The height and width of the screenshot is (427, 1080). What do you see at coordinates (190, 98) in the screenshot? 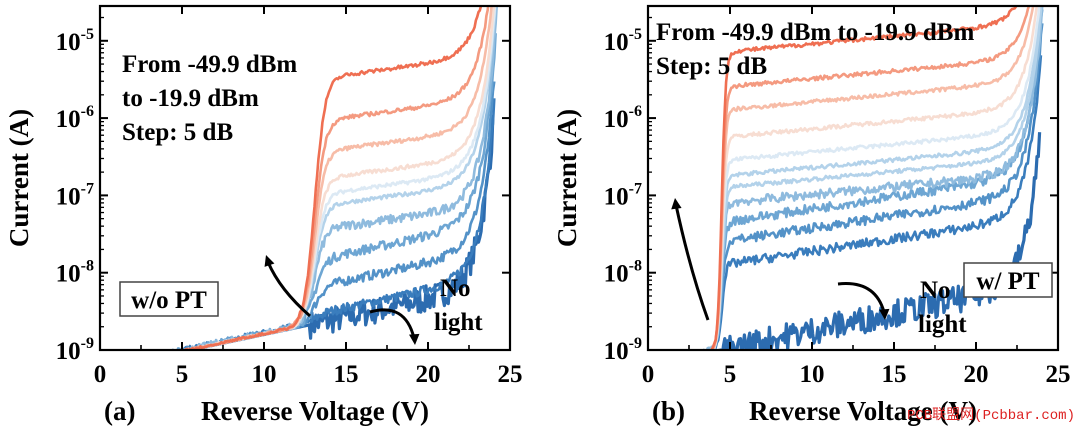
I see `annotation-line: to -19.9 dBm` at bounding box center [190, 98].